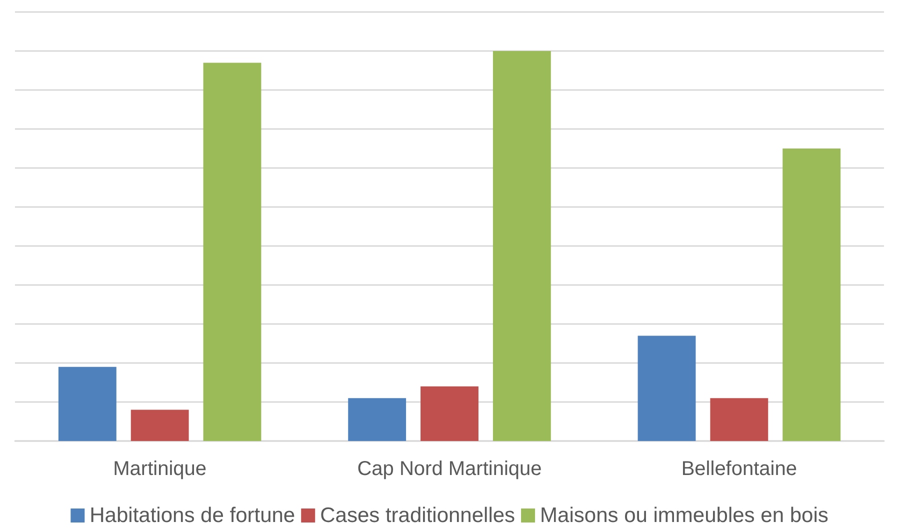 Image resolution: width=899 pixels, height=531 pixels. What do you see at coordinates (449, 469) in the screenshot?
I see `x-tick-label: Cap Nord Martinique` at bounding box center [449, 469].